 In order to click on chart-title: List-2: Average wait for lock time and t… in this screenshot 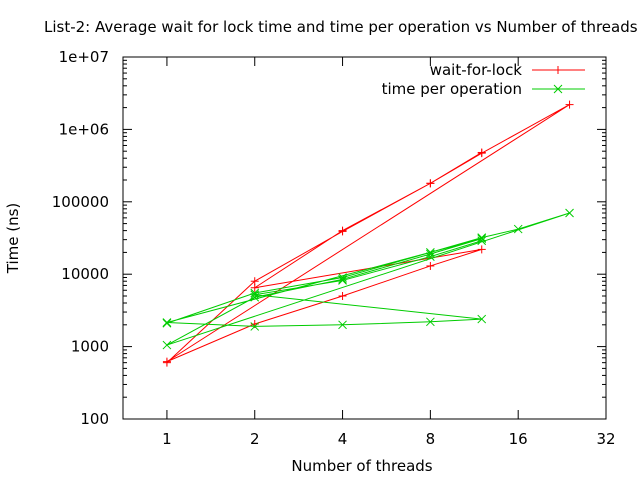, I will do `click(341, 27)`.